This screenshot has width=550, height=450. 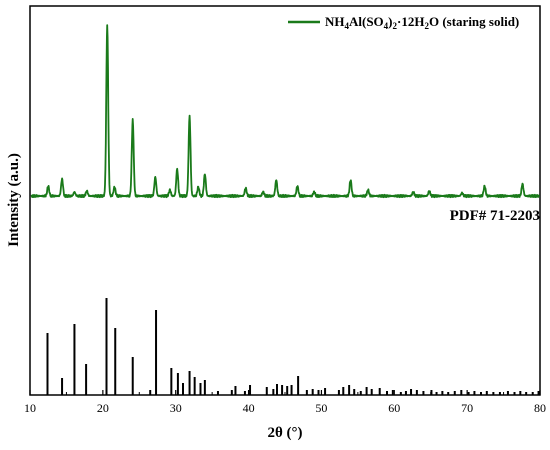 I want to click on legend: NH4Al(SO4)2·12H2O (staring solid), so click(x=403, y=22).